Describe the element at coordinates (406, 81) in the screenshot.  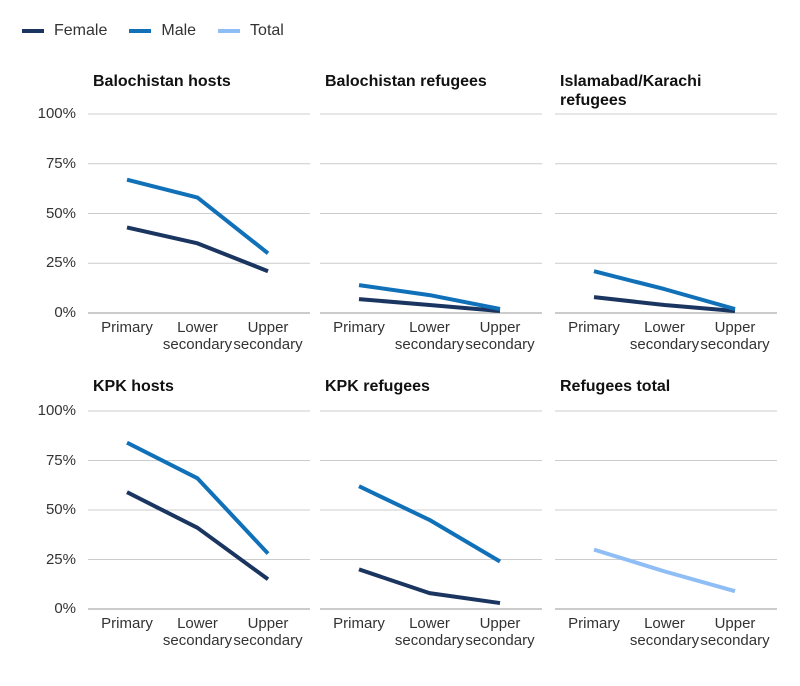
I see `panel-title: Balochistan refugees` at that location.